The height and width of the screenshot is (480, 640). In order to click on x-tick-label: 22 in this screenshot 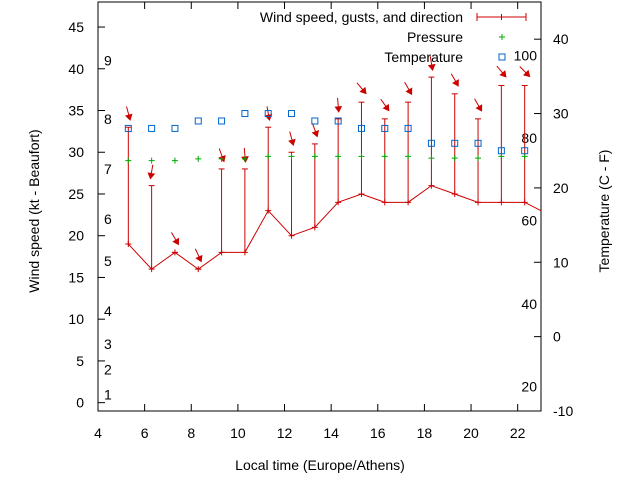, I will do `click(518, 433)`.